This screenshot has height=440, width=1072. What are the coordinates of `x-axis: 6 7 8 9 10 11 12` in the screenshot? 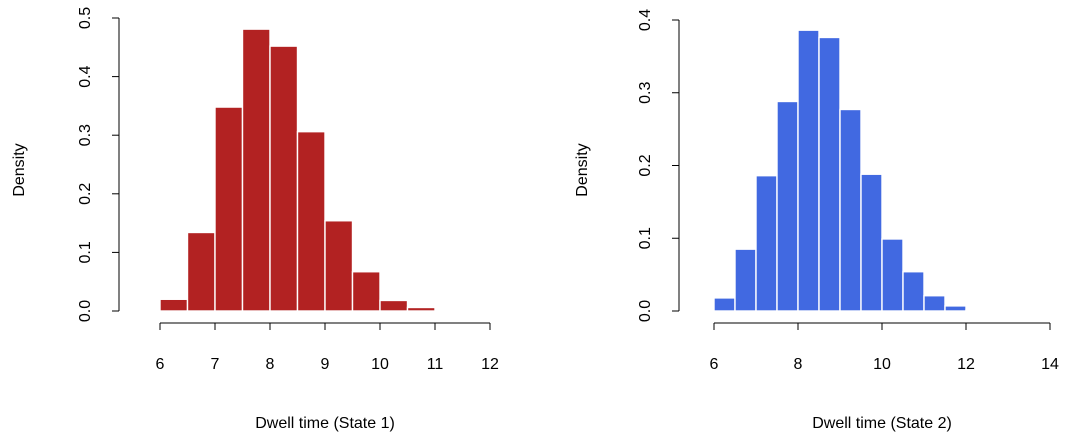 It's located at (327, 347).